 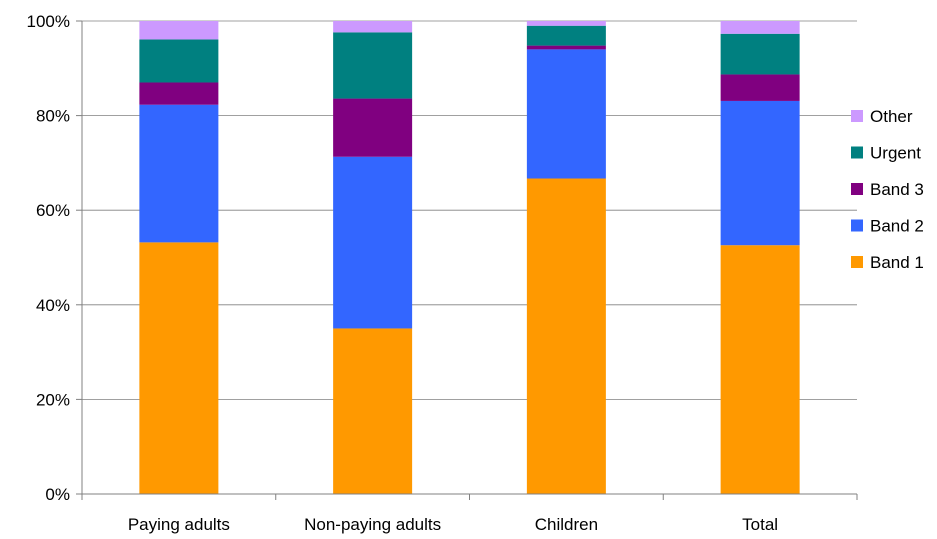 I want to click on legend-label: Urgent, so click(x=895, y=153).